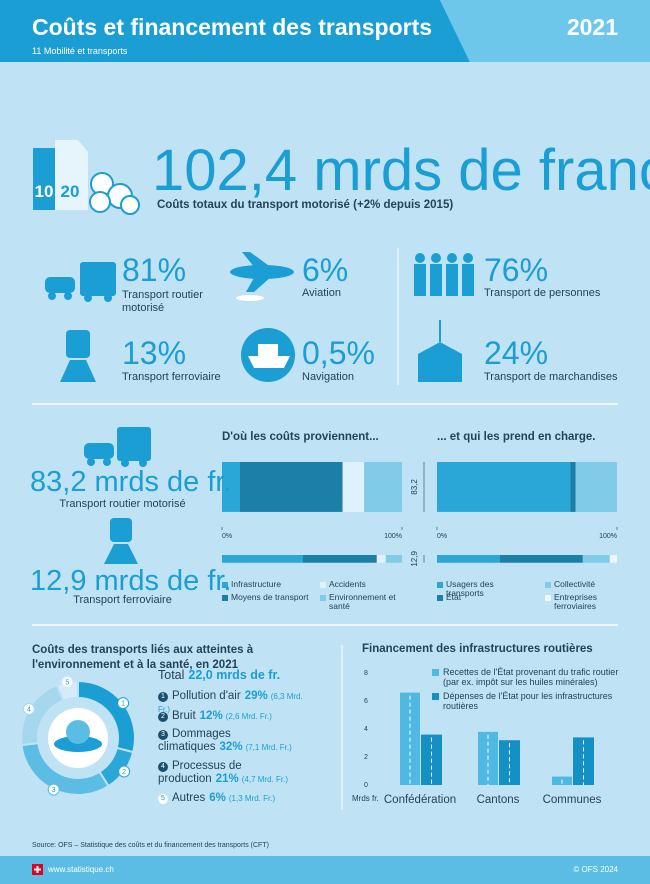 The width and height of the screenshot is (650, 884). What do you see at coordinates (122, 504) in the screenshot?
I see `mode-label: Transport routier motorisé` at bounding box center [122, 504].